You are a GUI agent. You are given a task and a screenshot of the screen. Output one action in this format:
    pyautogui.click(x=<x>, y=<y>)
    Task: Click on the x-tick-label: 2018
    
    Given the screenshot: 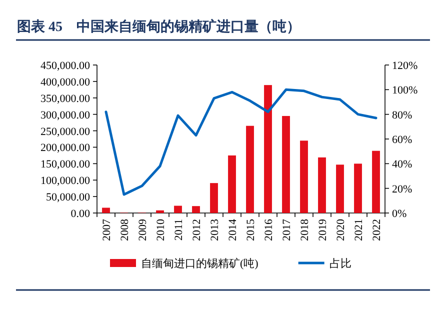 What is the action you would take?
    pyautogui.click(x=305, y=229)
    